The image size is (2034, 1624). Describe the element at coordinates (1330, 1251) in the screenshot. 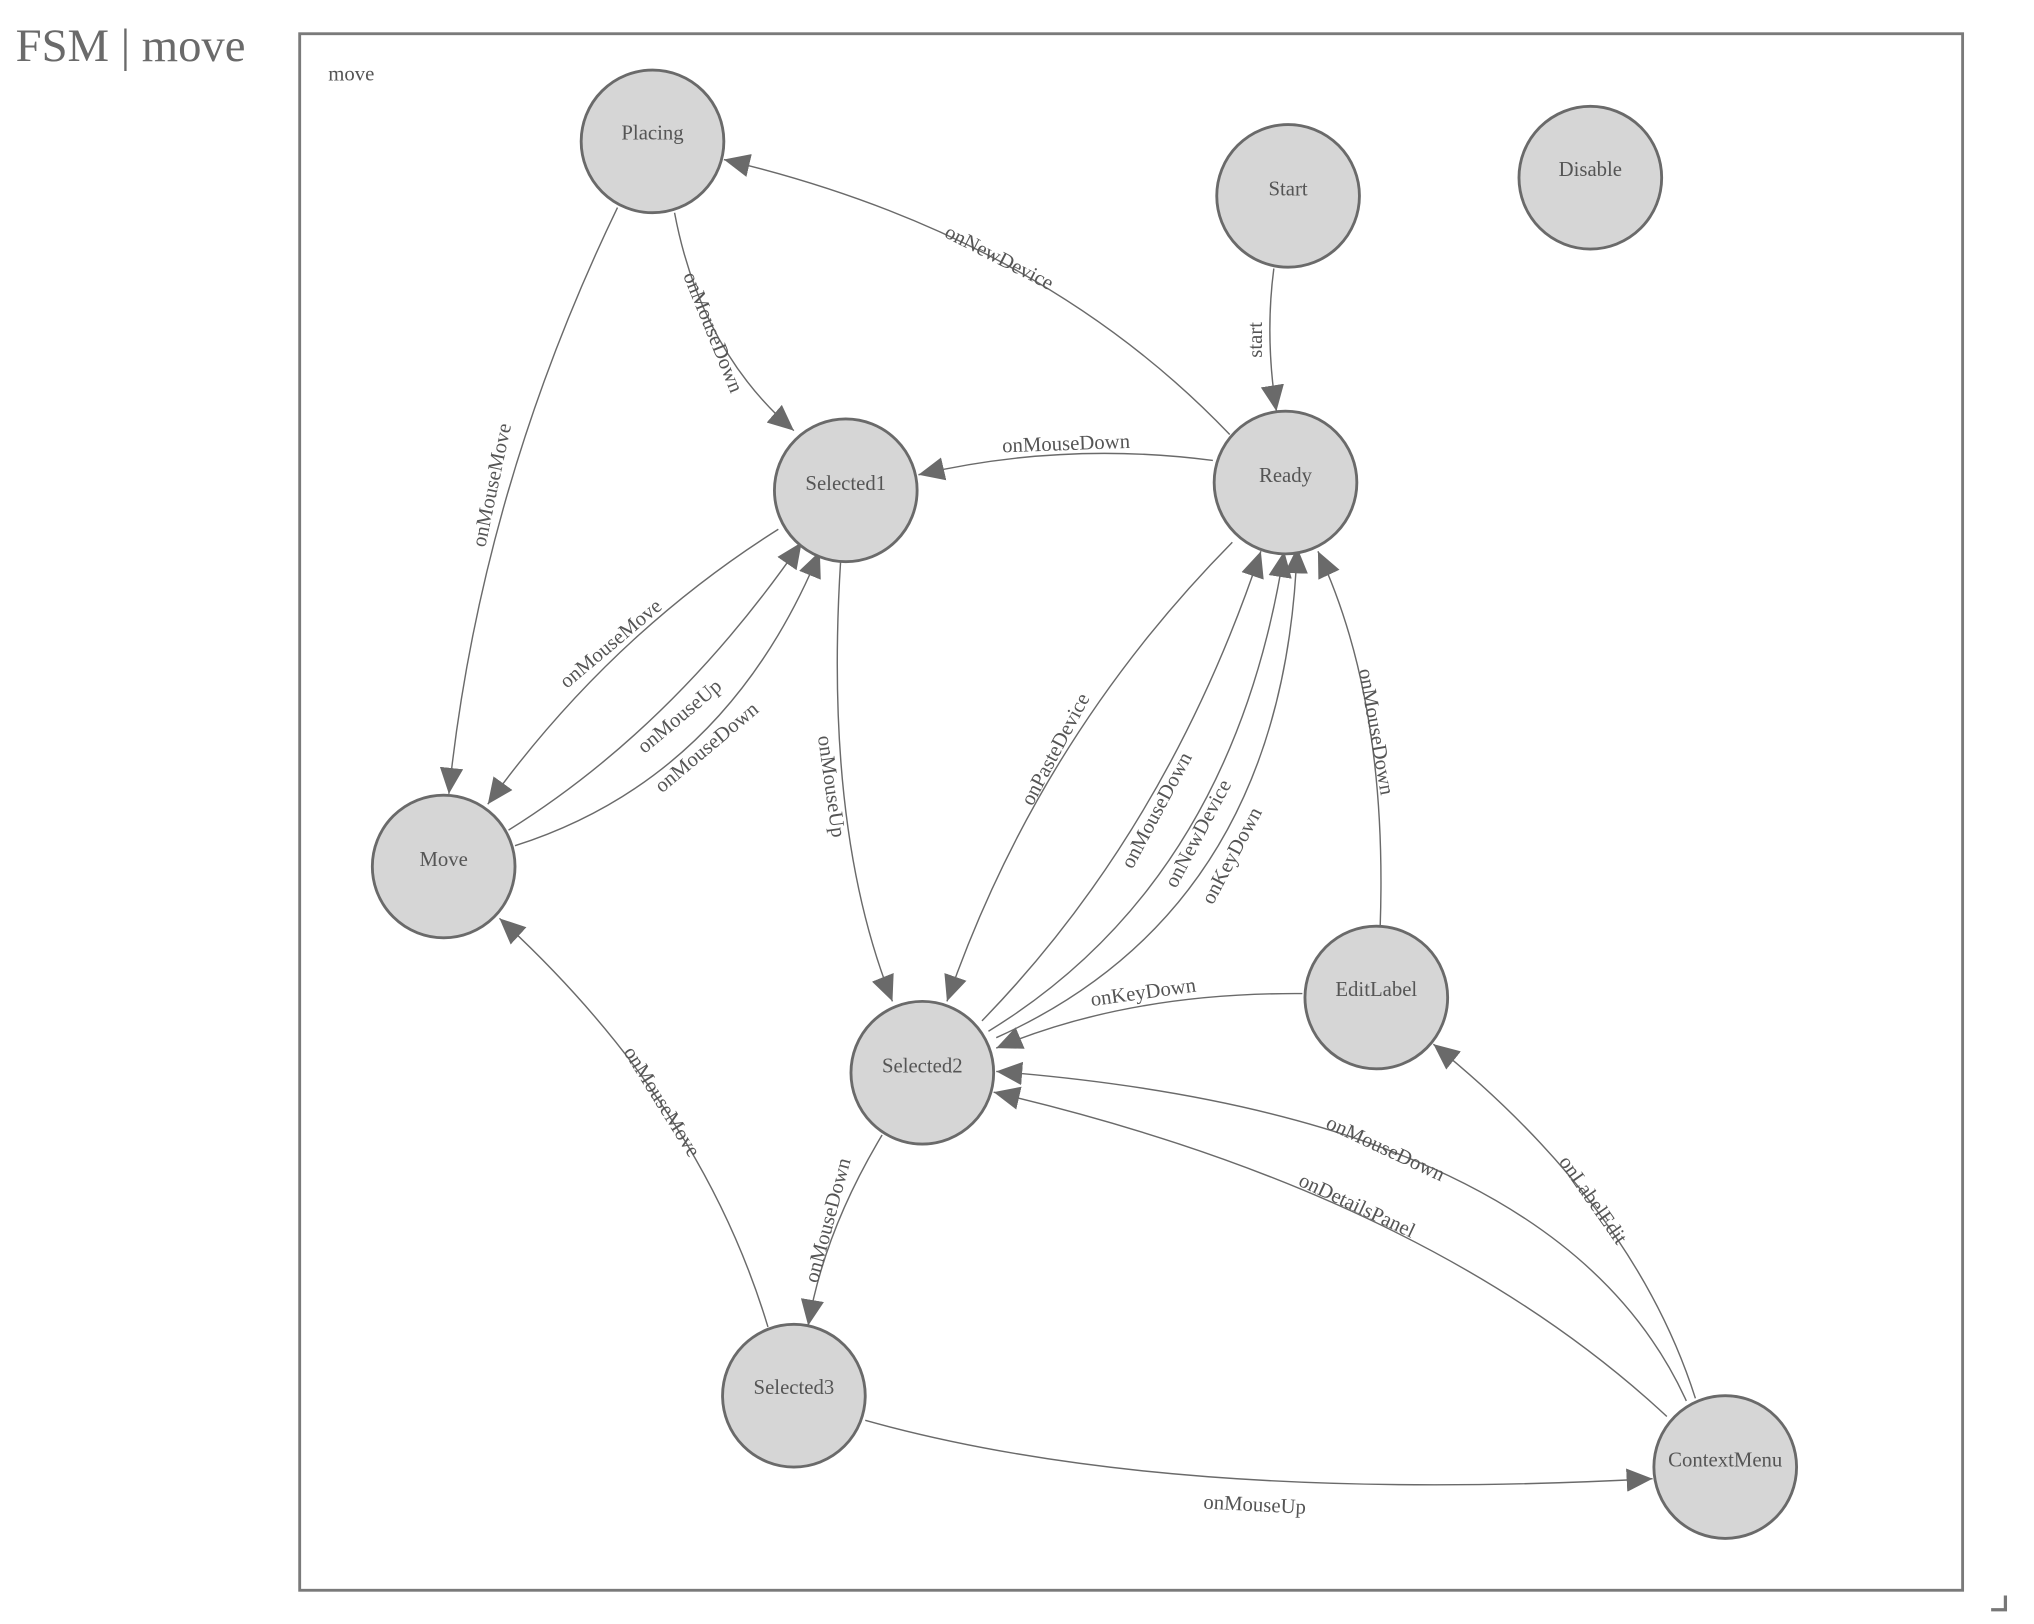

I see `edge: onDetailsPanel` at that location.